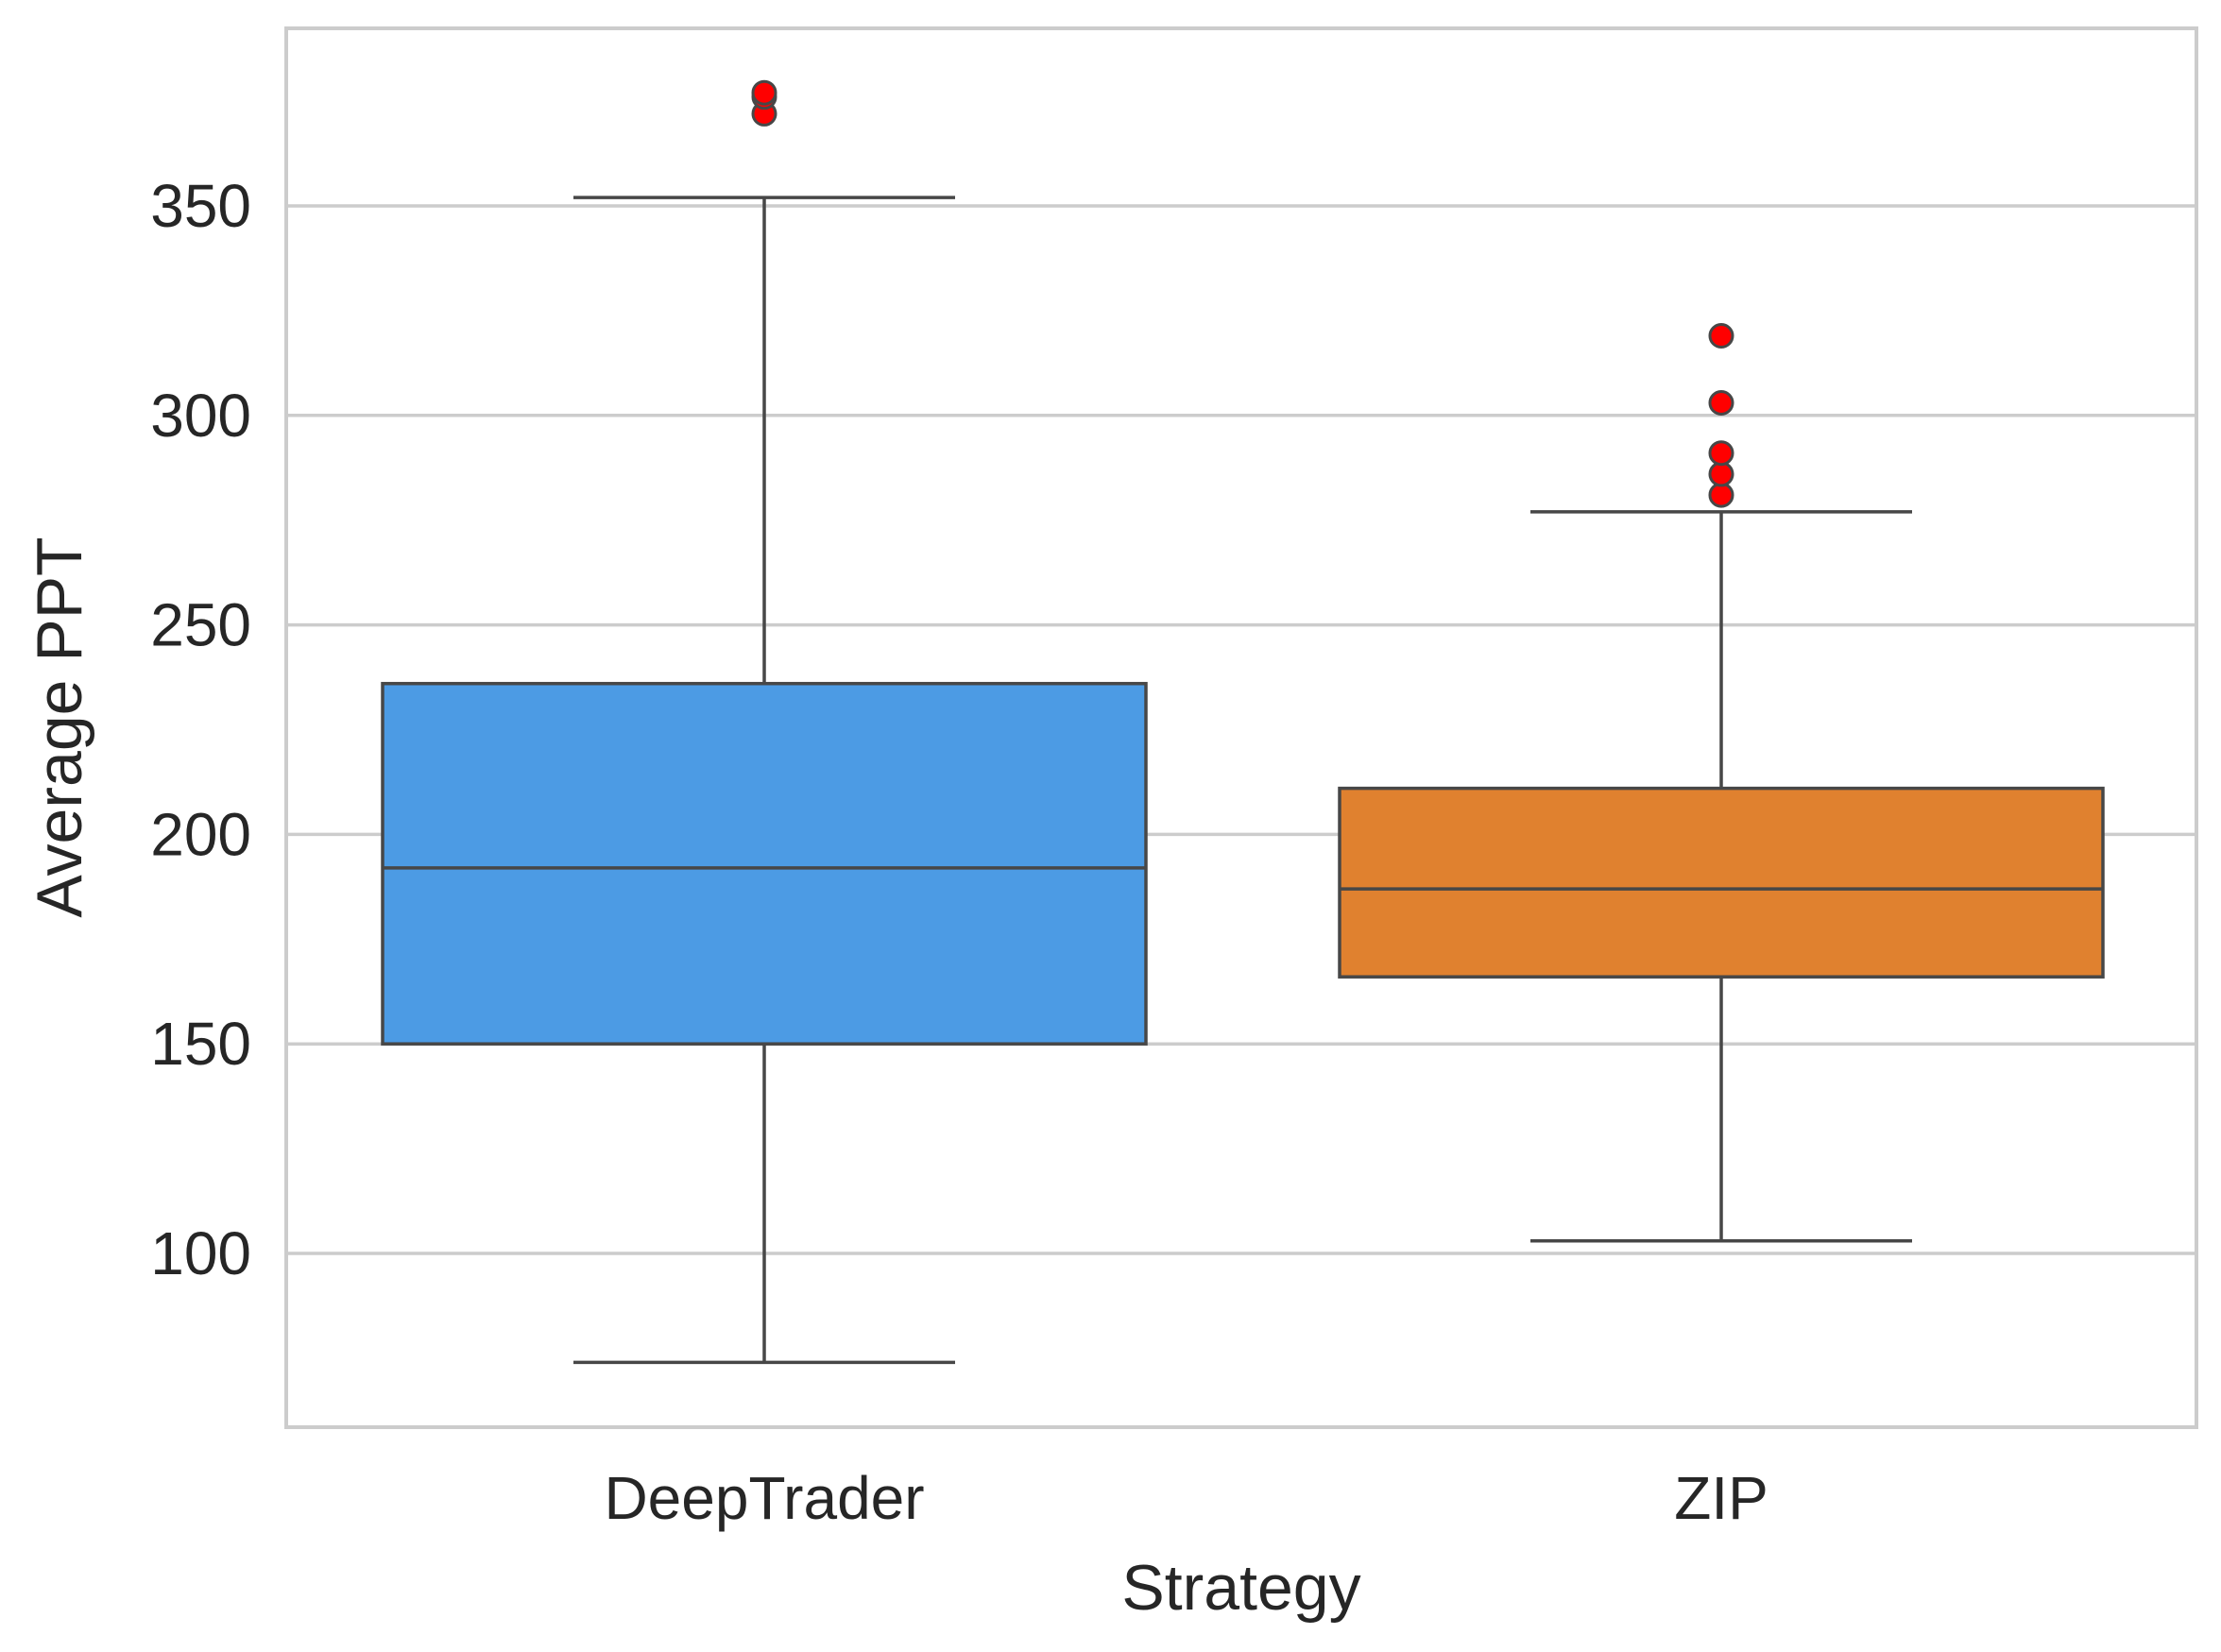 This screenshot has height=1652, width=2221. Describe the element at coordinates (59, 726) in the screenshot. I see `y-axis-label: Average PPT` at that location.